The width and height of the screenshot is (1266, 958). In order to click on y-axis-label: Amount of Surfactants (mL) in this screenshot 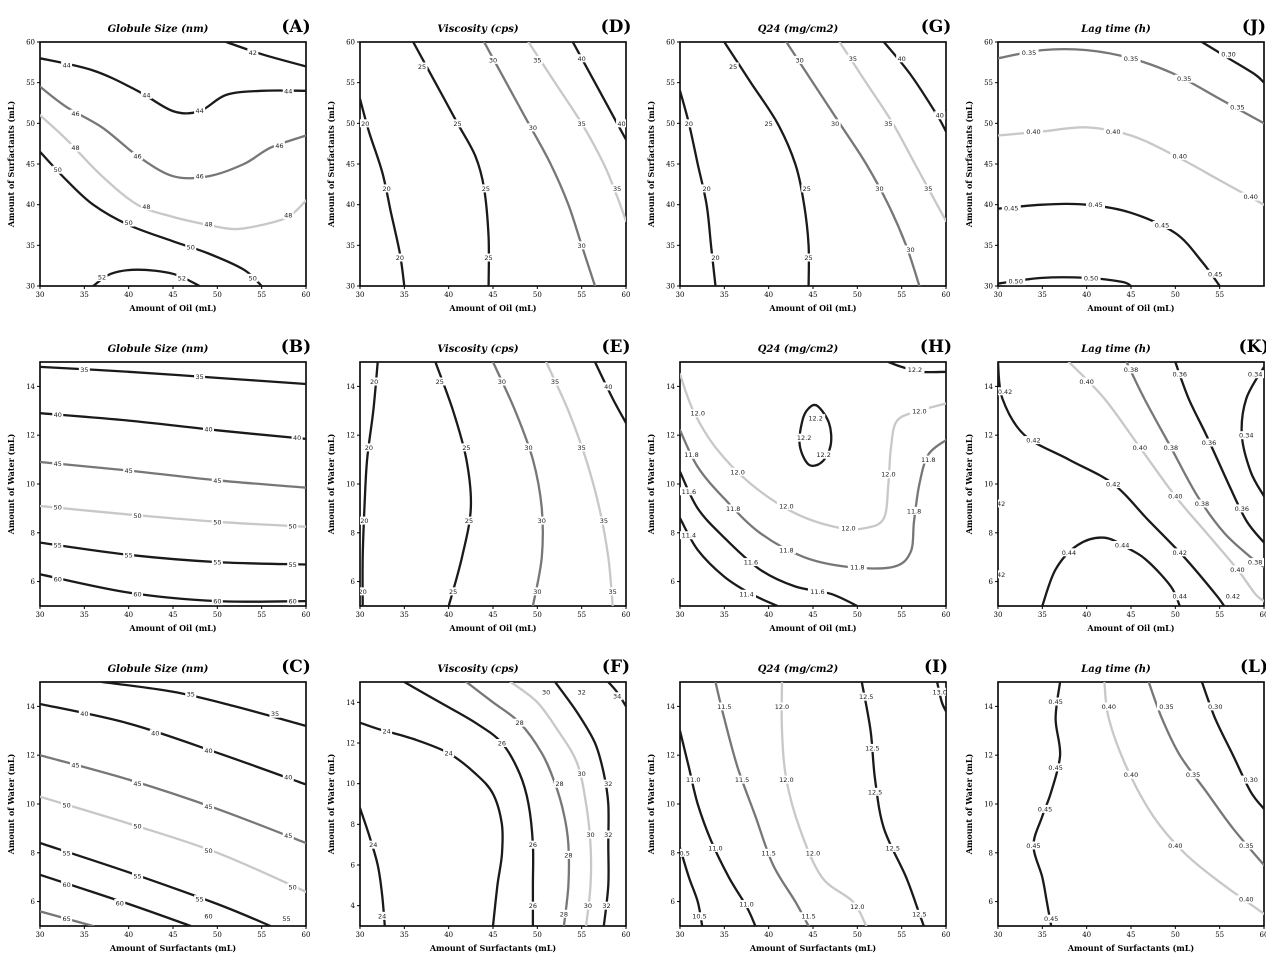, I will do `click(651, 165)`.